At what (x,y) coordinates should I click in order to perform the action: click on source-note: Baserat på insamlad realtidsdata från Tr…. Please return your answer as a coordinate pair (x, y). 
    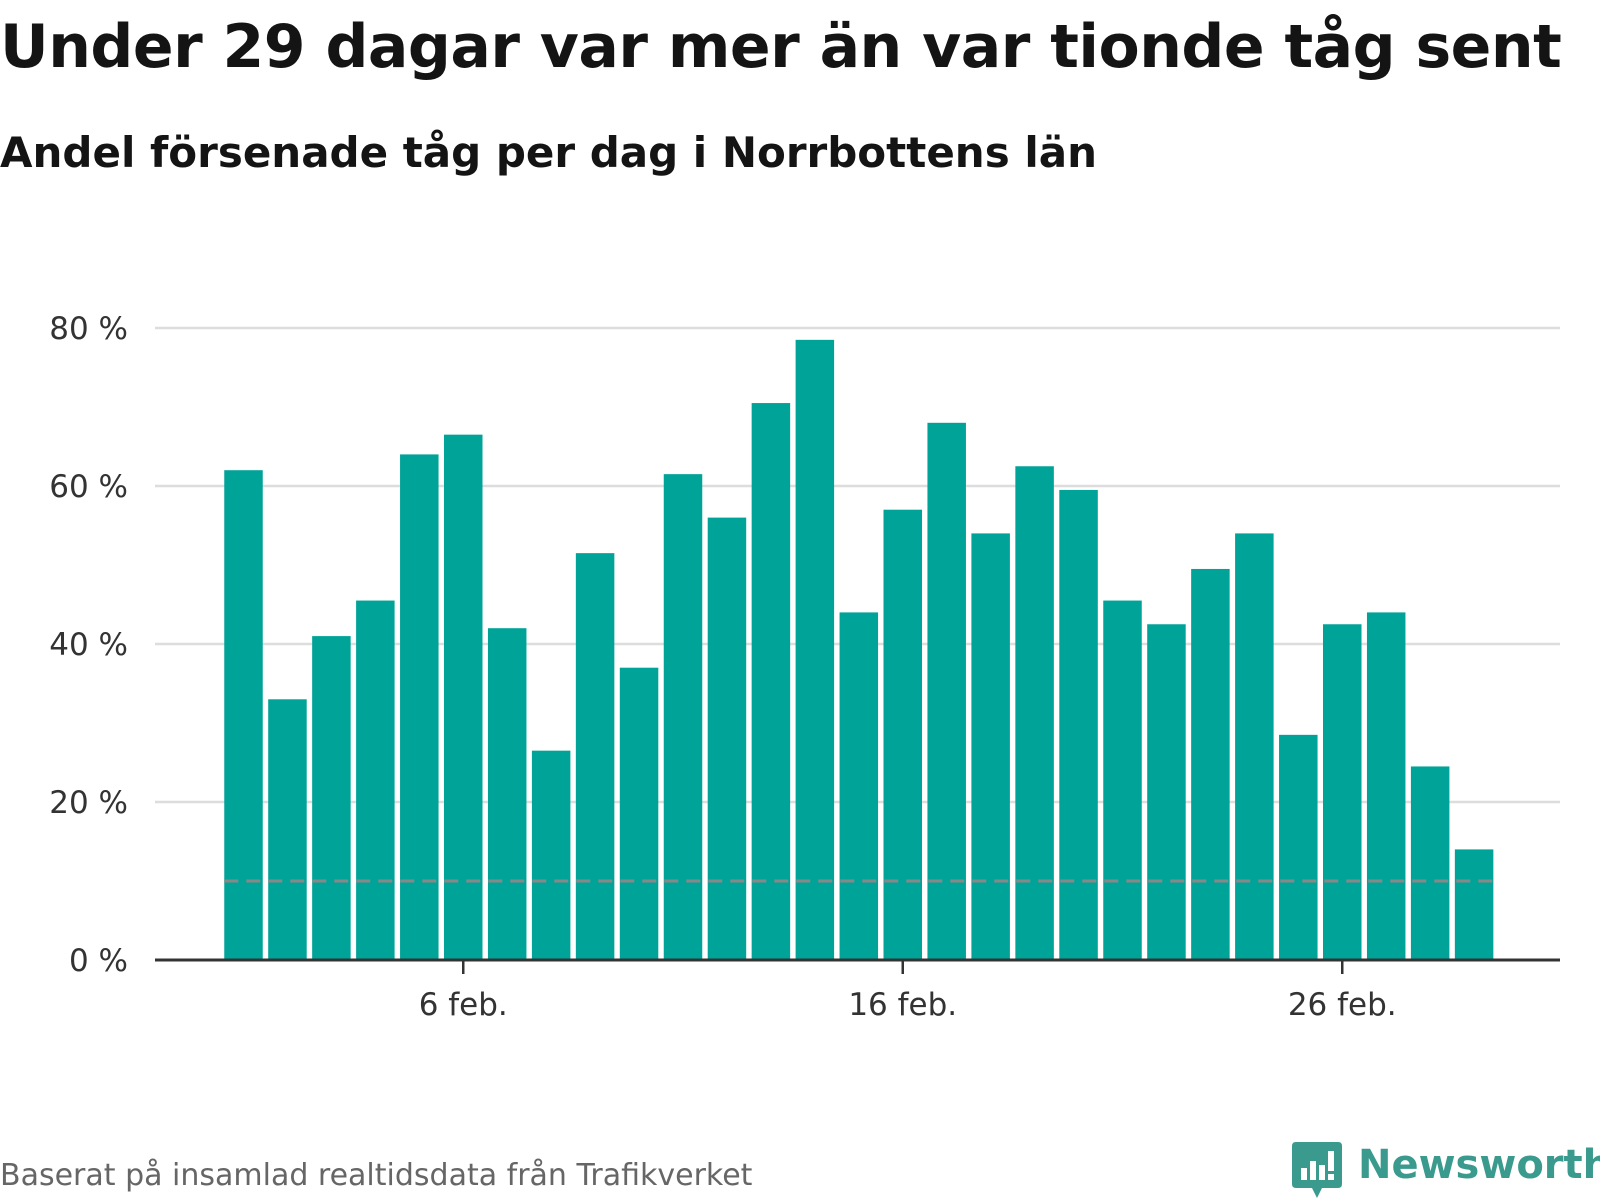
    Looking at the image, I should click on (376, 1175).